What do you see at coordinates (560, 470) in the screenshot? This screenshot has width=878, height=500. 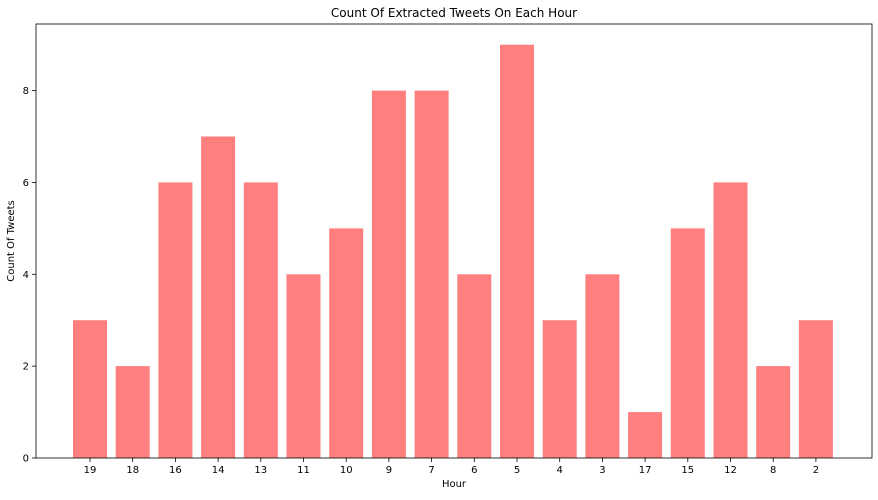 I see `x-tick-label: 4` at bounding box center [560, 470].